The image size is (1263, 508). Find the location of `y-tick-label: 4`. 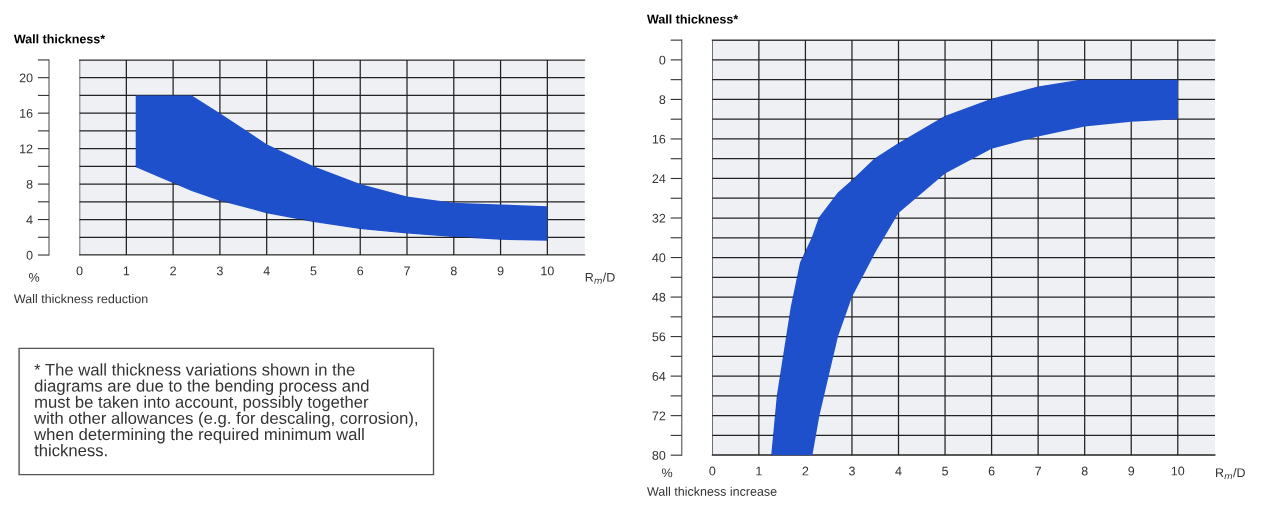

y-tick-label: 4 is located at coordinates (29, 220).